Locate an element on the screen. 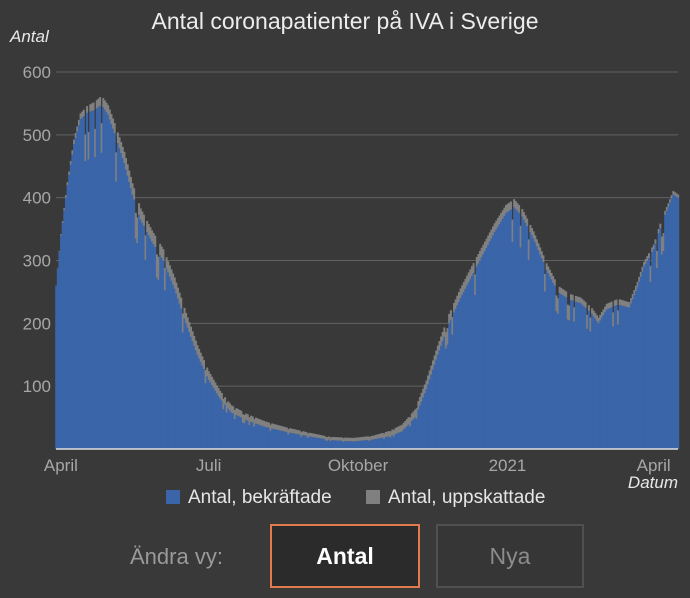 This screenshot has height=598, width=690. legend: Antal, bekräftade Antal, uppskattade is located at coordinates (355, 497).